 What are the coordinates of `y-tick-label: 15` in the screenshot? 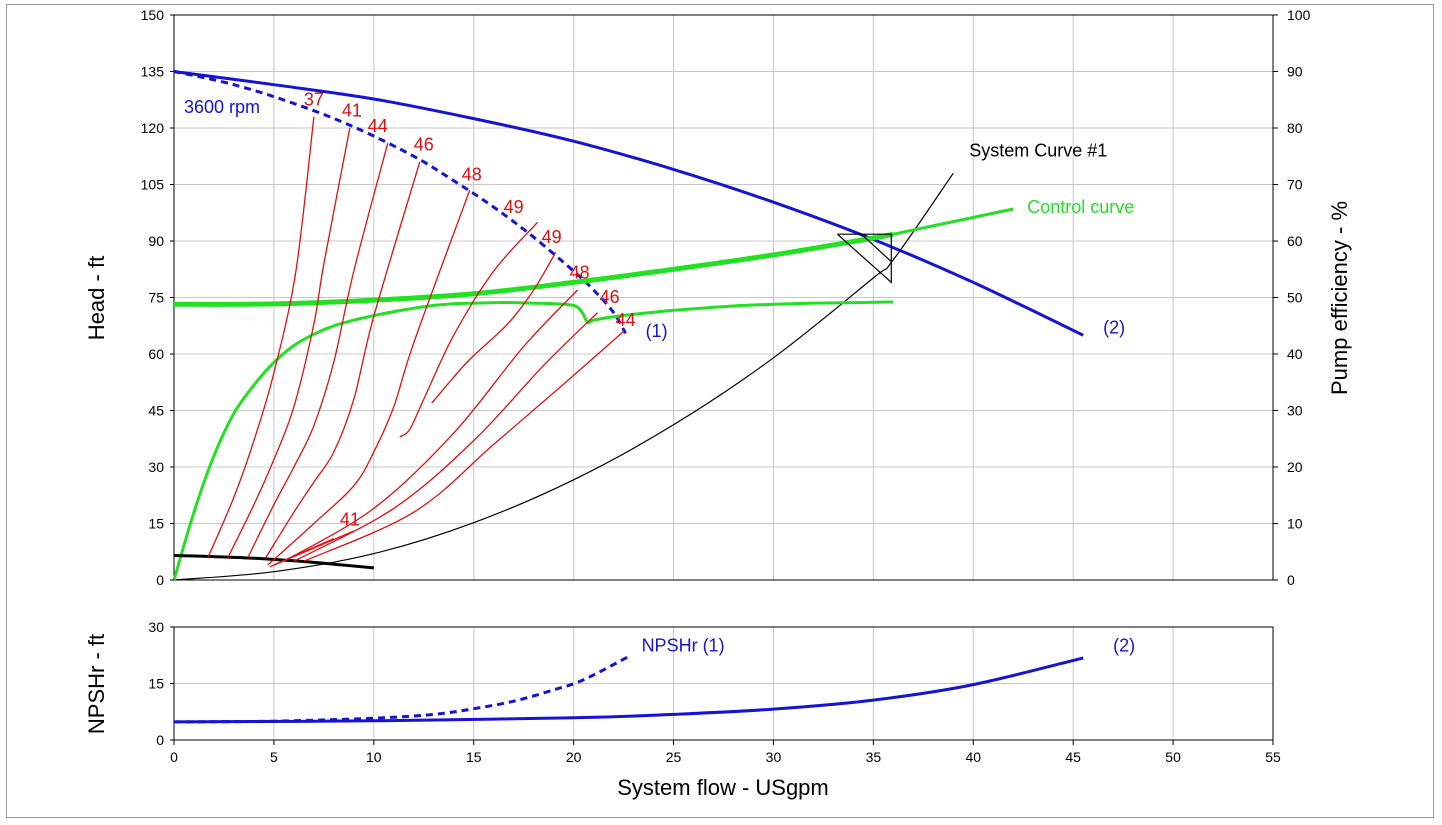 It's located at (156, 524).